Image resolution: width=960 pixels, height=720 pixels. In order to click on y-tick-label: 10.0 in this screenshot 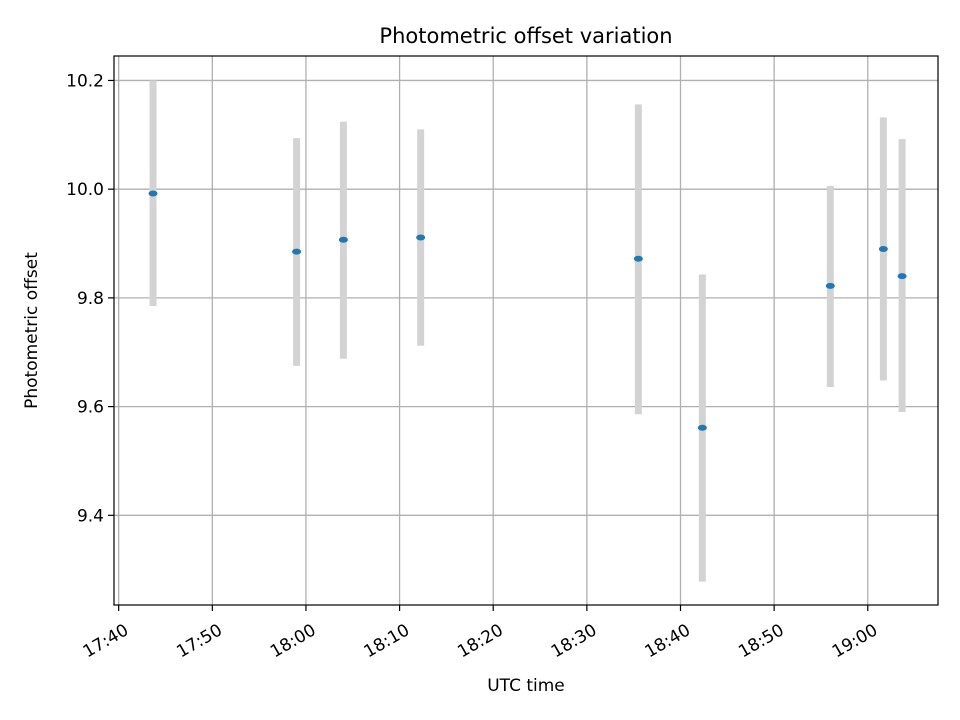, I will do `click(85, 190)`.